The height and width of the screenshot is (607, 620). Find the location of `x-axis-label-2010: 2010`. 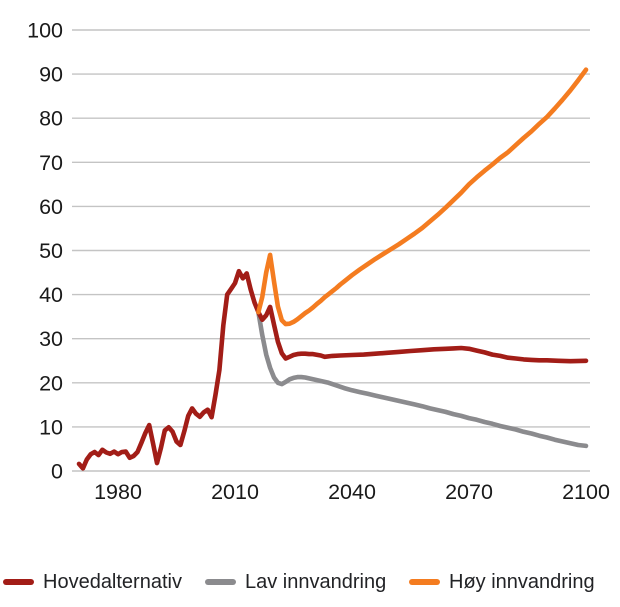

x-axis-label-2010: 2010 is located at coordinates (235, 492).